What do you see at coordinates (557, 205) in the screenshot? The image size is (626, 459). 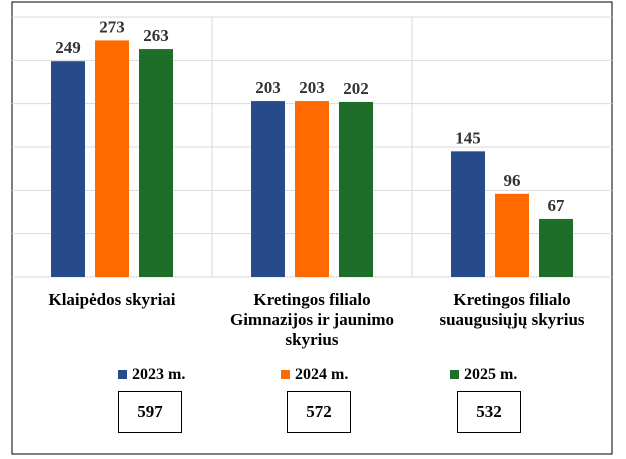 I see `data-label: 67` at bounding box center [557, 205].